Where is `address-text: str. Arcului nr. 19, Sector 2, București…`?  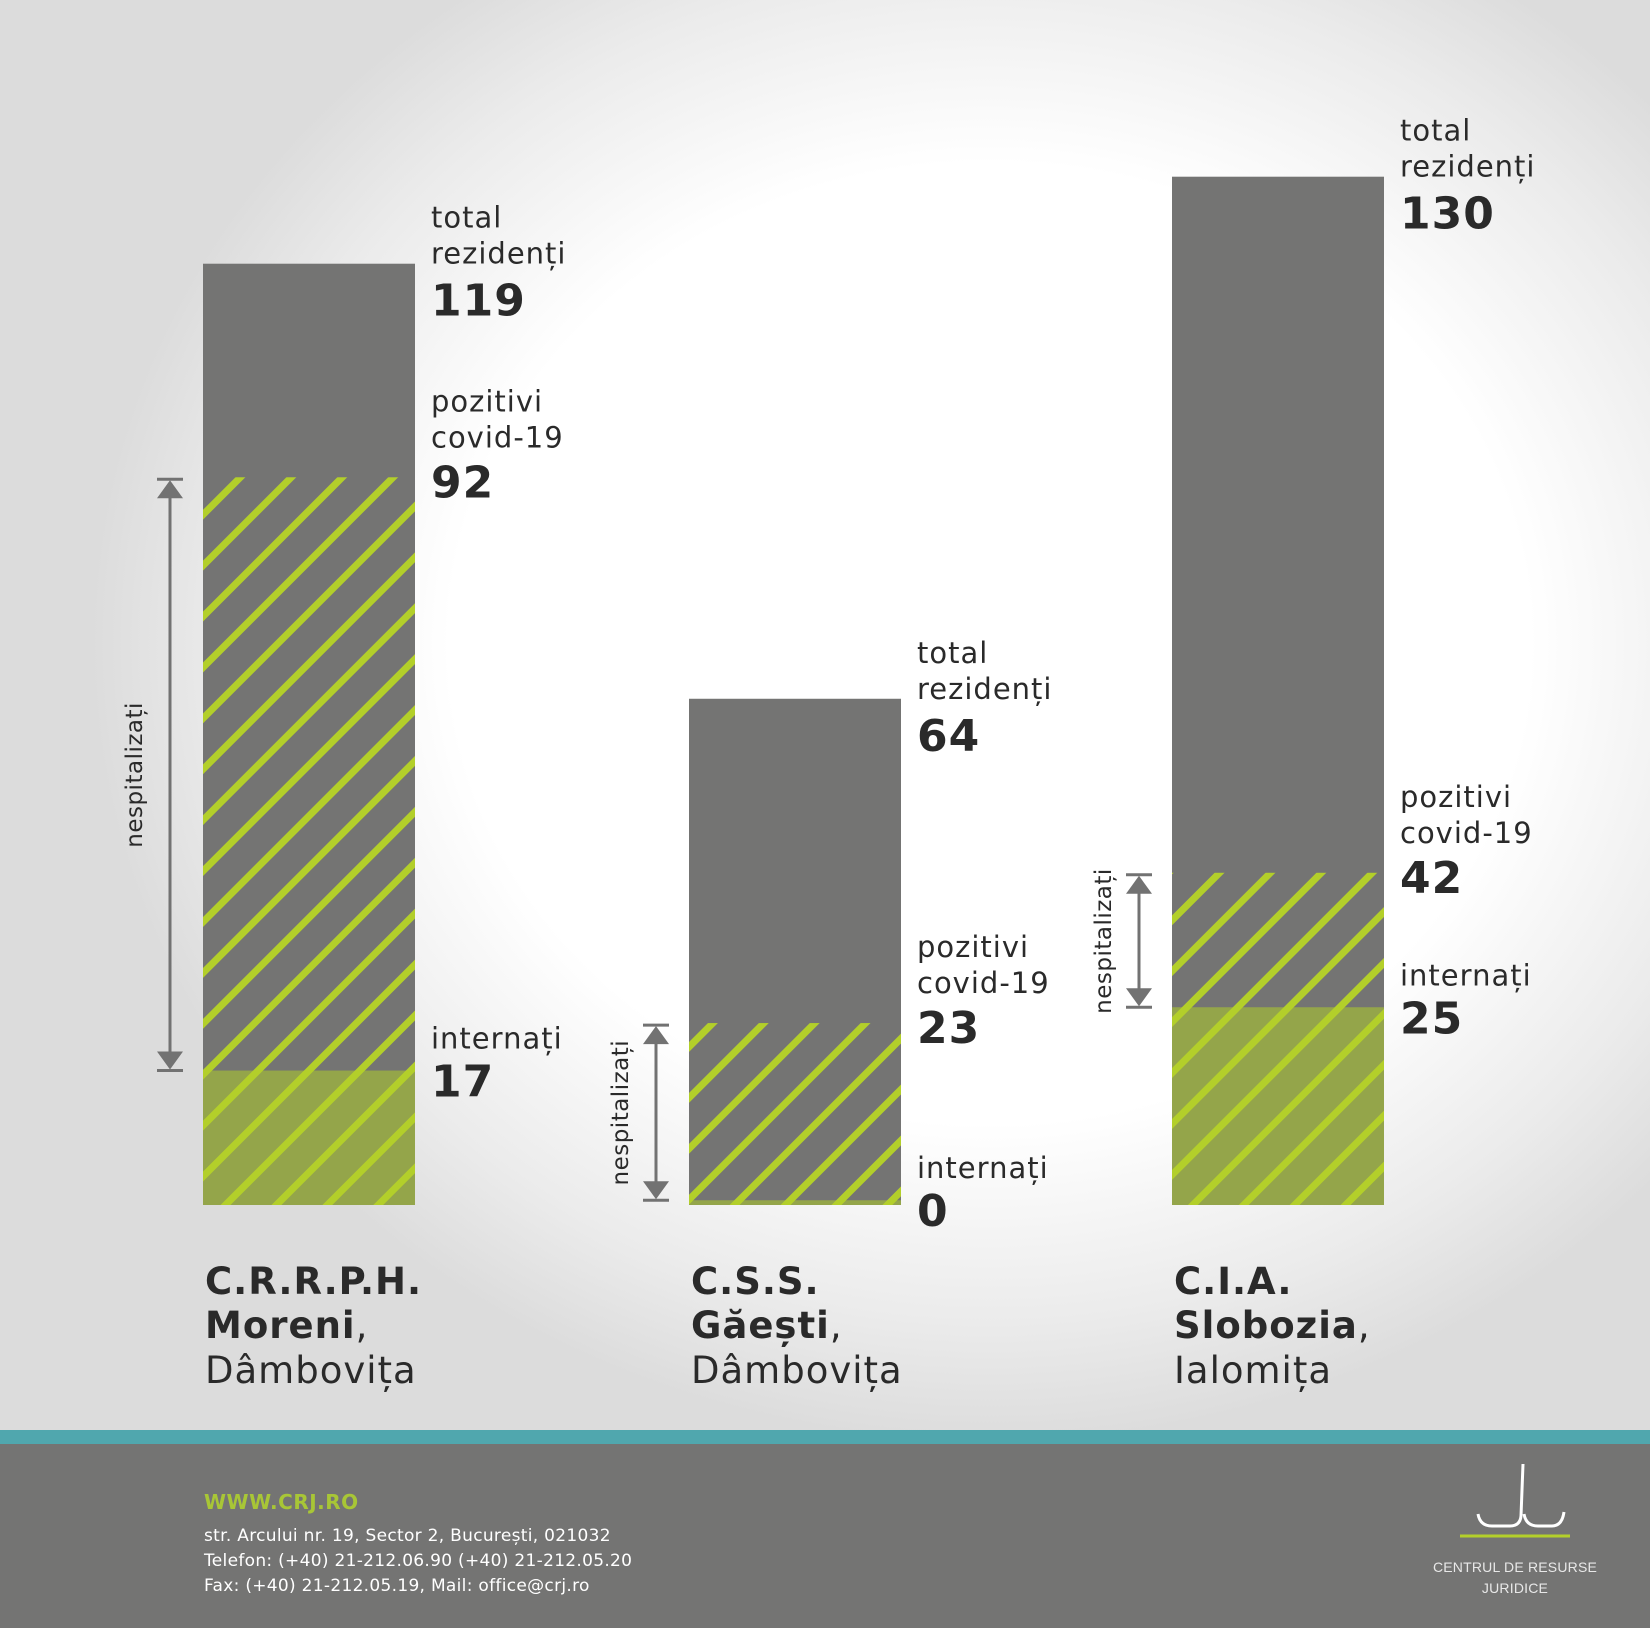 address-text: str. Arcului nr. 19, Sector 2, București… is located at coordinates (407, 1536).